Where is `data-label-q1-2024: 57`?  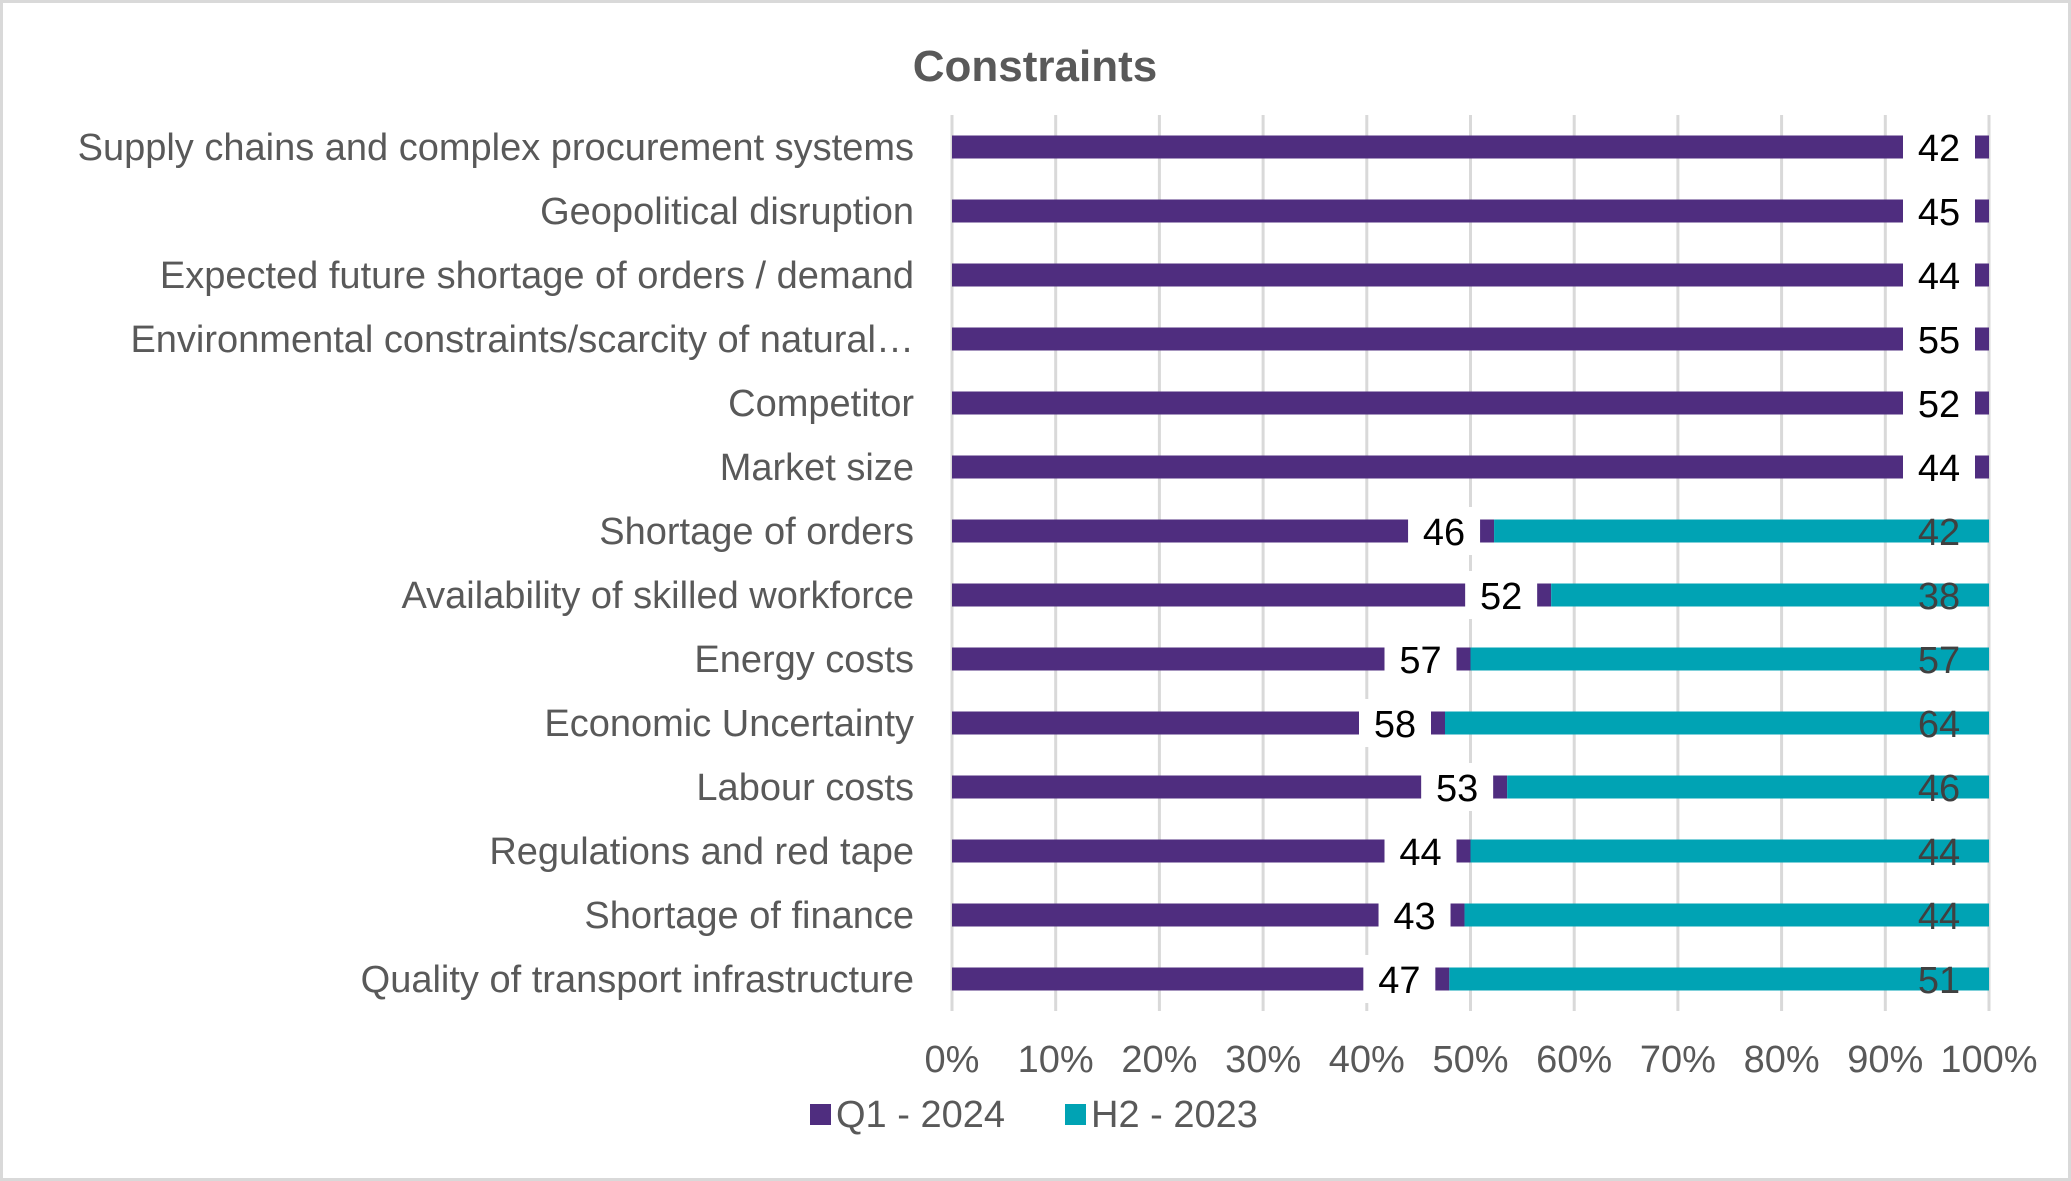
data-label-q1-2024: 57 is located at coordinates (1420, 661).